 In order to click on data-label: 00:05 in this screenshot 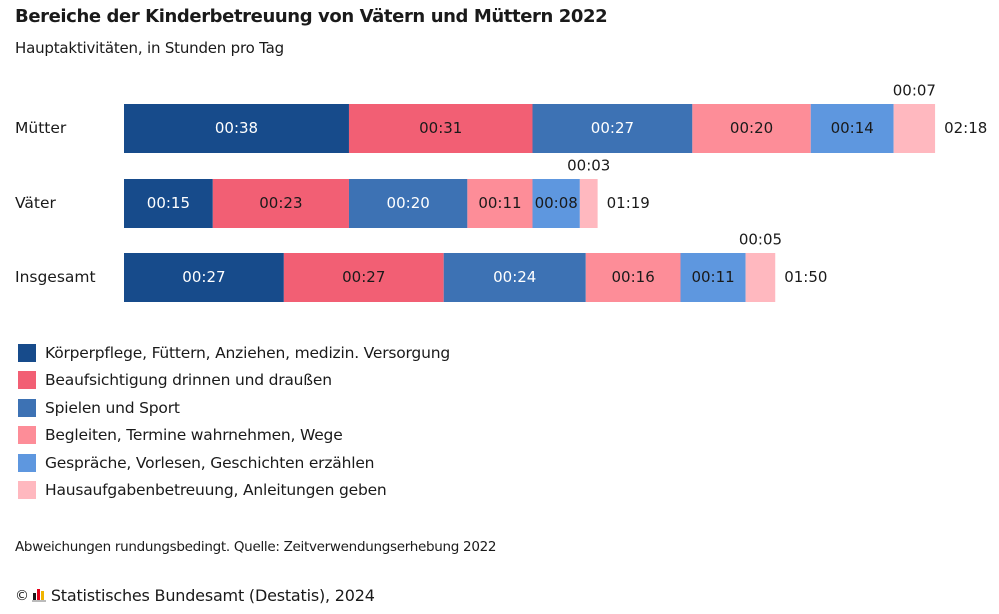, I will do `click(760, 240)`.